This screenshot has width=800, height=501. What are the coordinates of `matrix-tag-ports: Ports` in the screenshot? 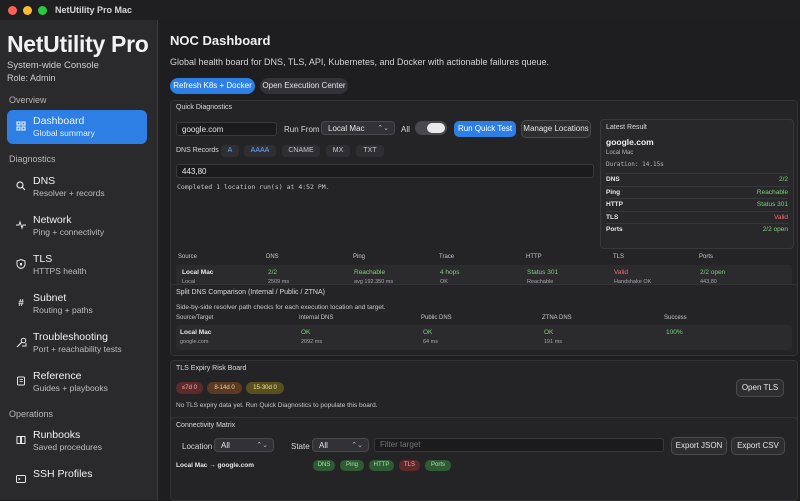 It's located at (438, 465).